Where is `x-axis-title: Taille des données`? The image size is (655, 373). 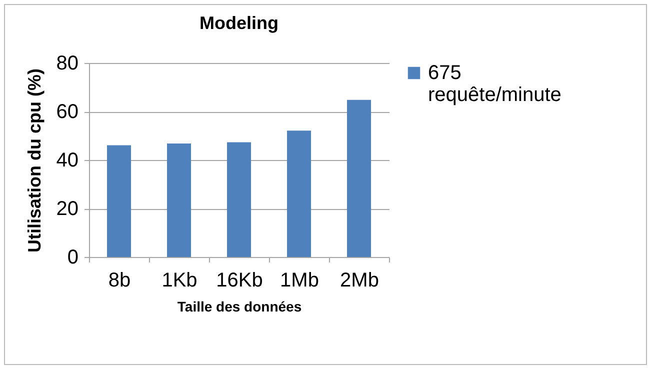 x-axis-title: Taille des données is located at coordinates (239, 306).